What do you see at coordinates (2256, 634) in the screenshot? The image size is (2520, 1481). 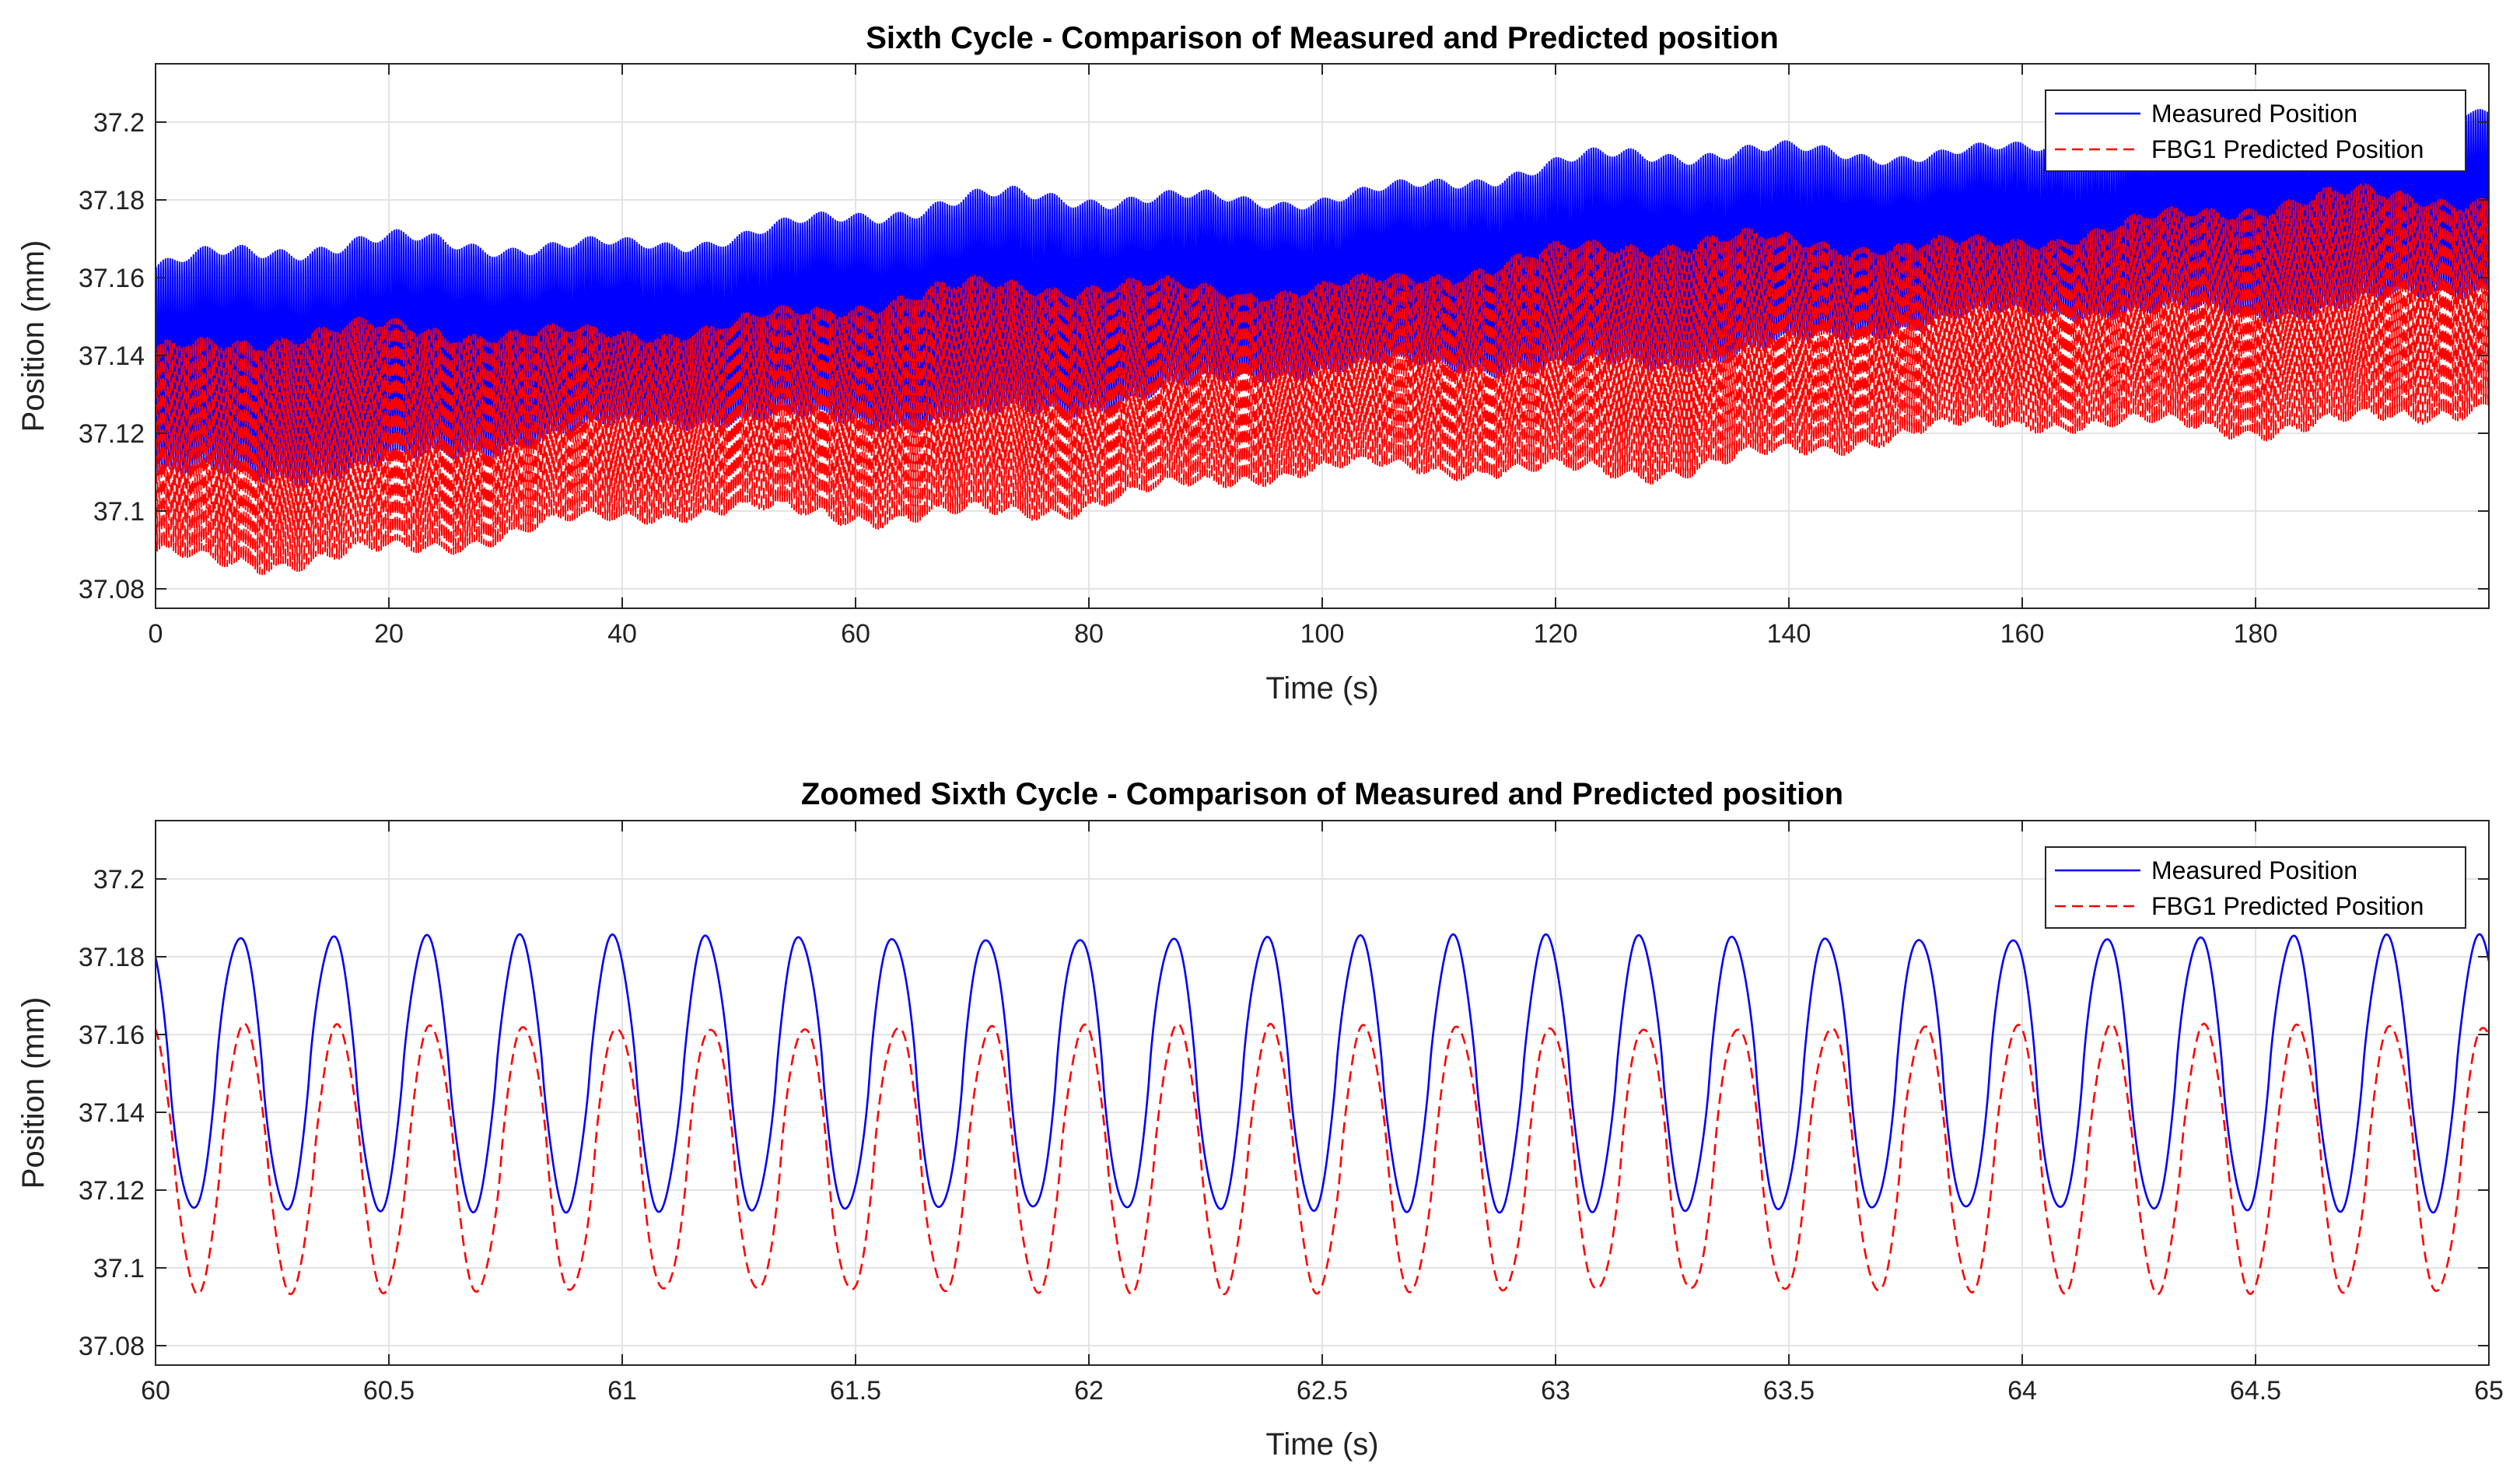 I see `x-tick-label: 180` at bounding box center [2256, 634].